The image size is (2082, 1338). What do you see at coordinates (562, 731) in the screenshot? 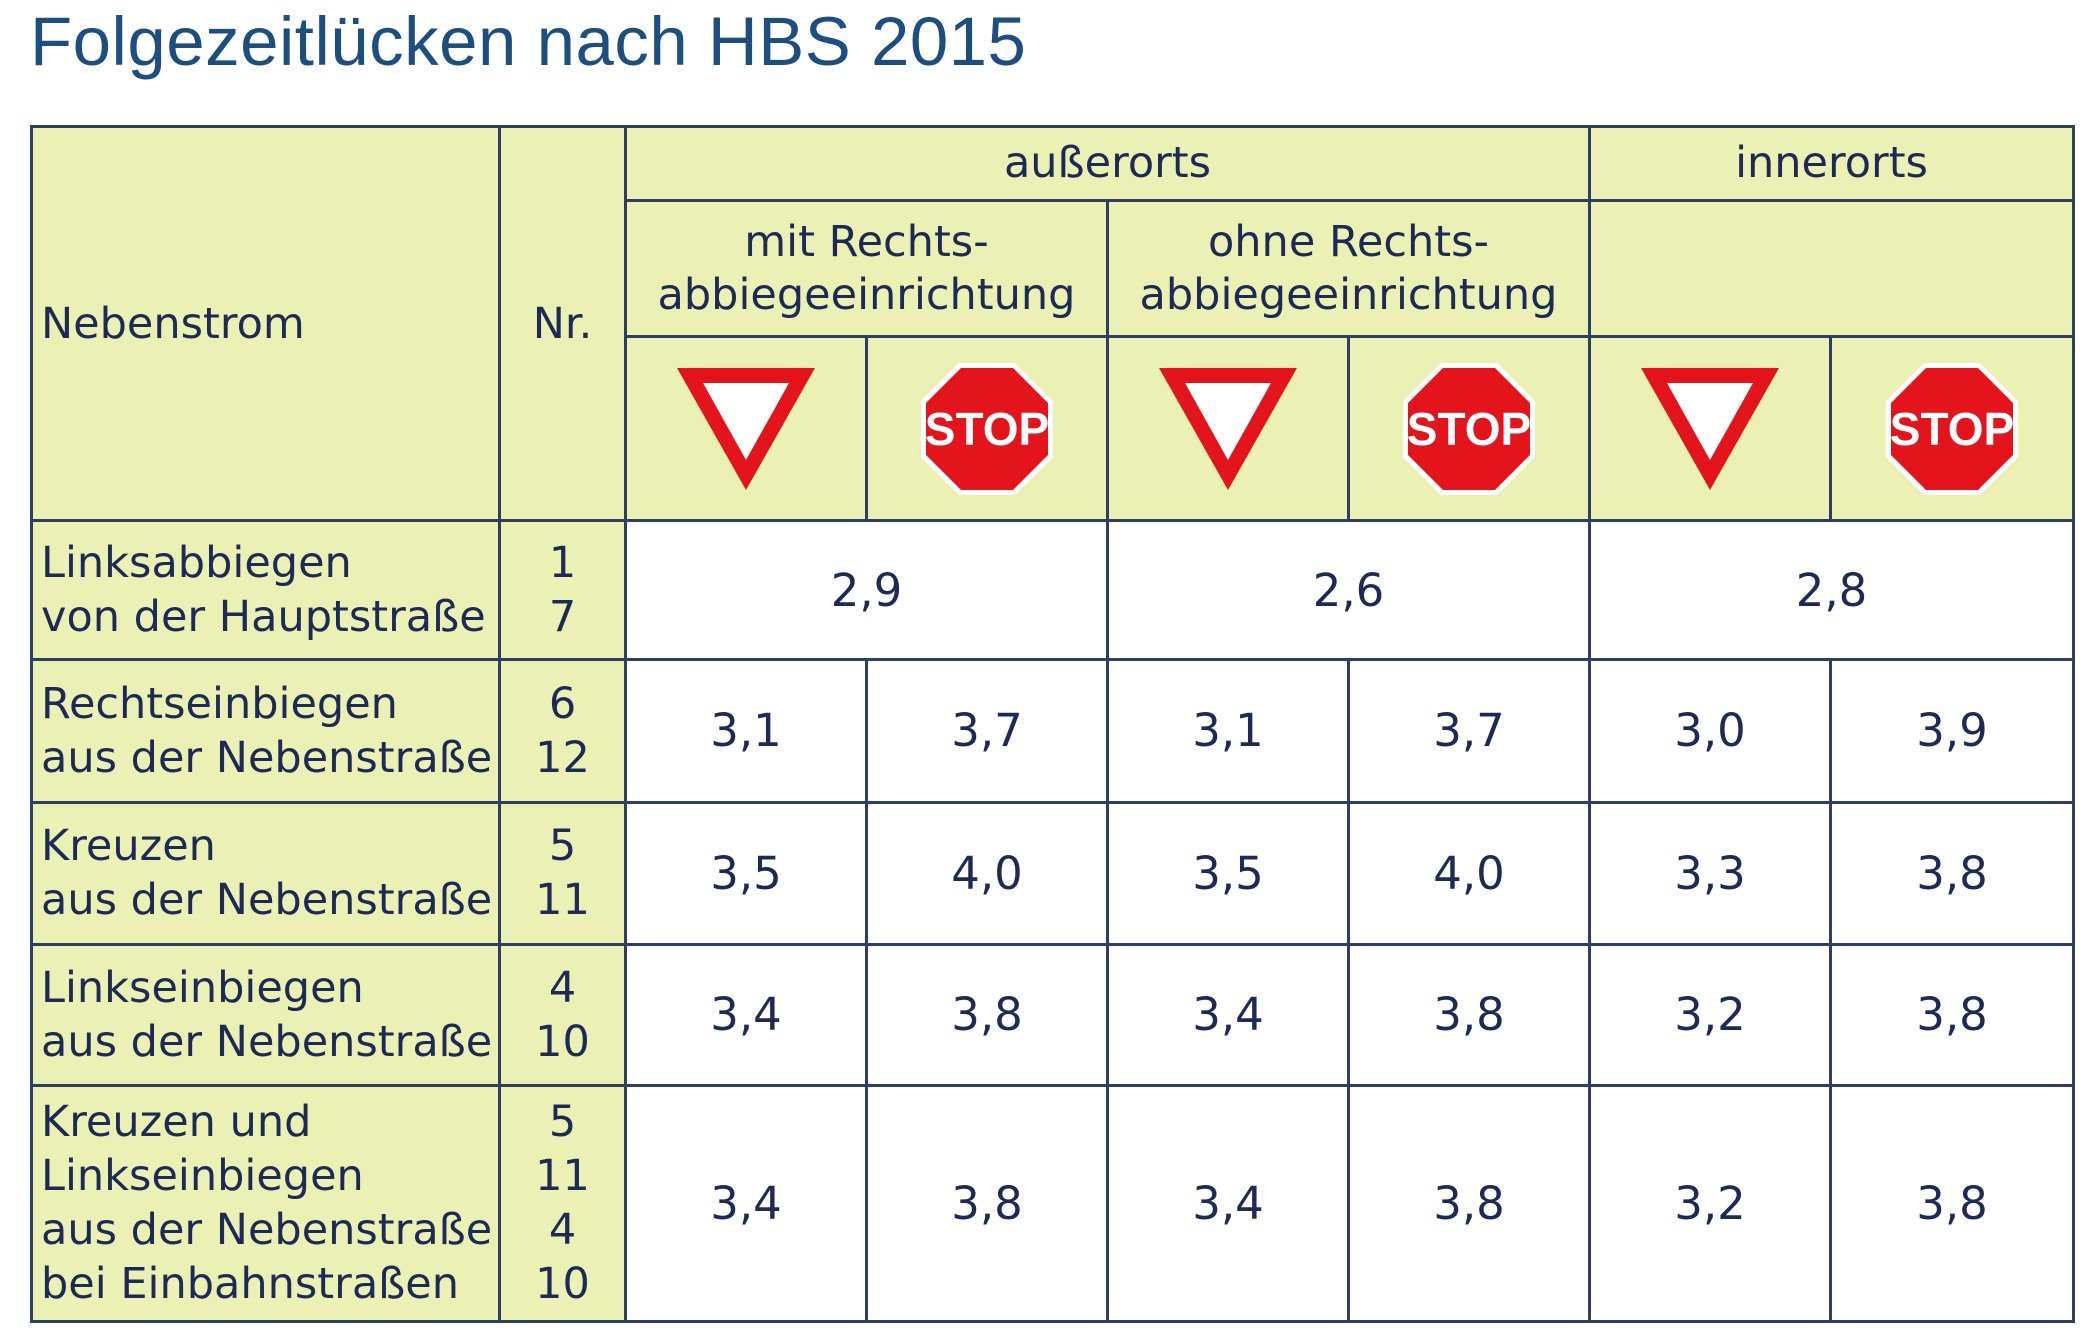
I see `row-nr: 6 12` at bounding box center [562, 731].